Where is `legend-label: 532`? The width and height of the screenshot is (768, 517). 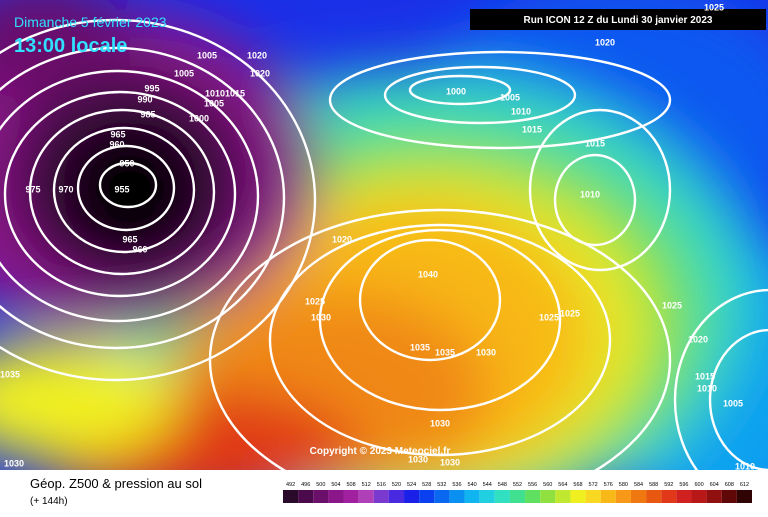 legend-label: 532 is located at coordinates (441, 485).